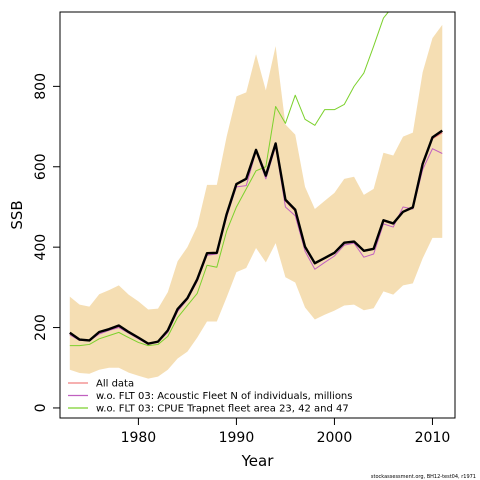 Image resolution: width=480 pixels, height=480 pixels. Describe the element at coordinates (139, 438) in the screenshot. I see `x-tick-label: 1980` at that location.